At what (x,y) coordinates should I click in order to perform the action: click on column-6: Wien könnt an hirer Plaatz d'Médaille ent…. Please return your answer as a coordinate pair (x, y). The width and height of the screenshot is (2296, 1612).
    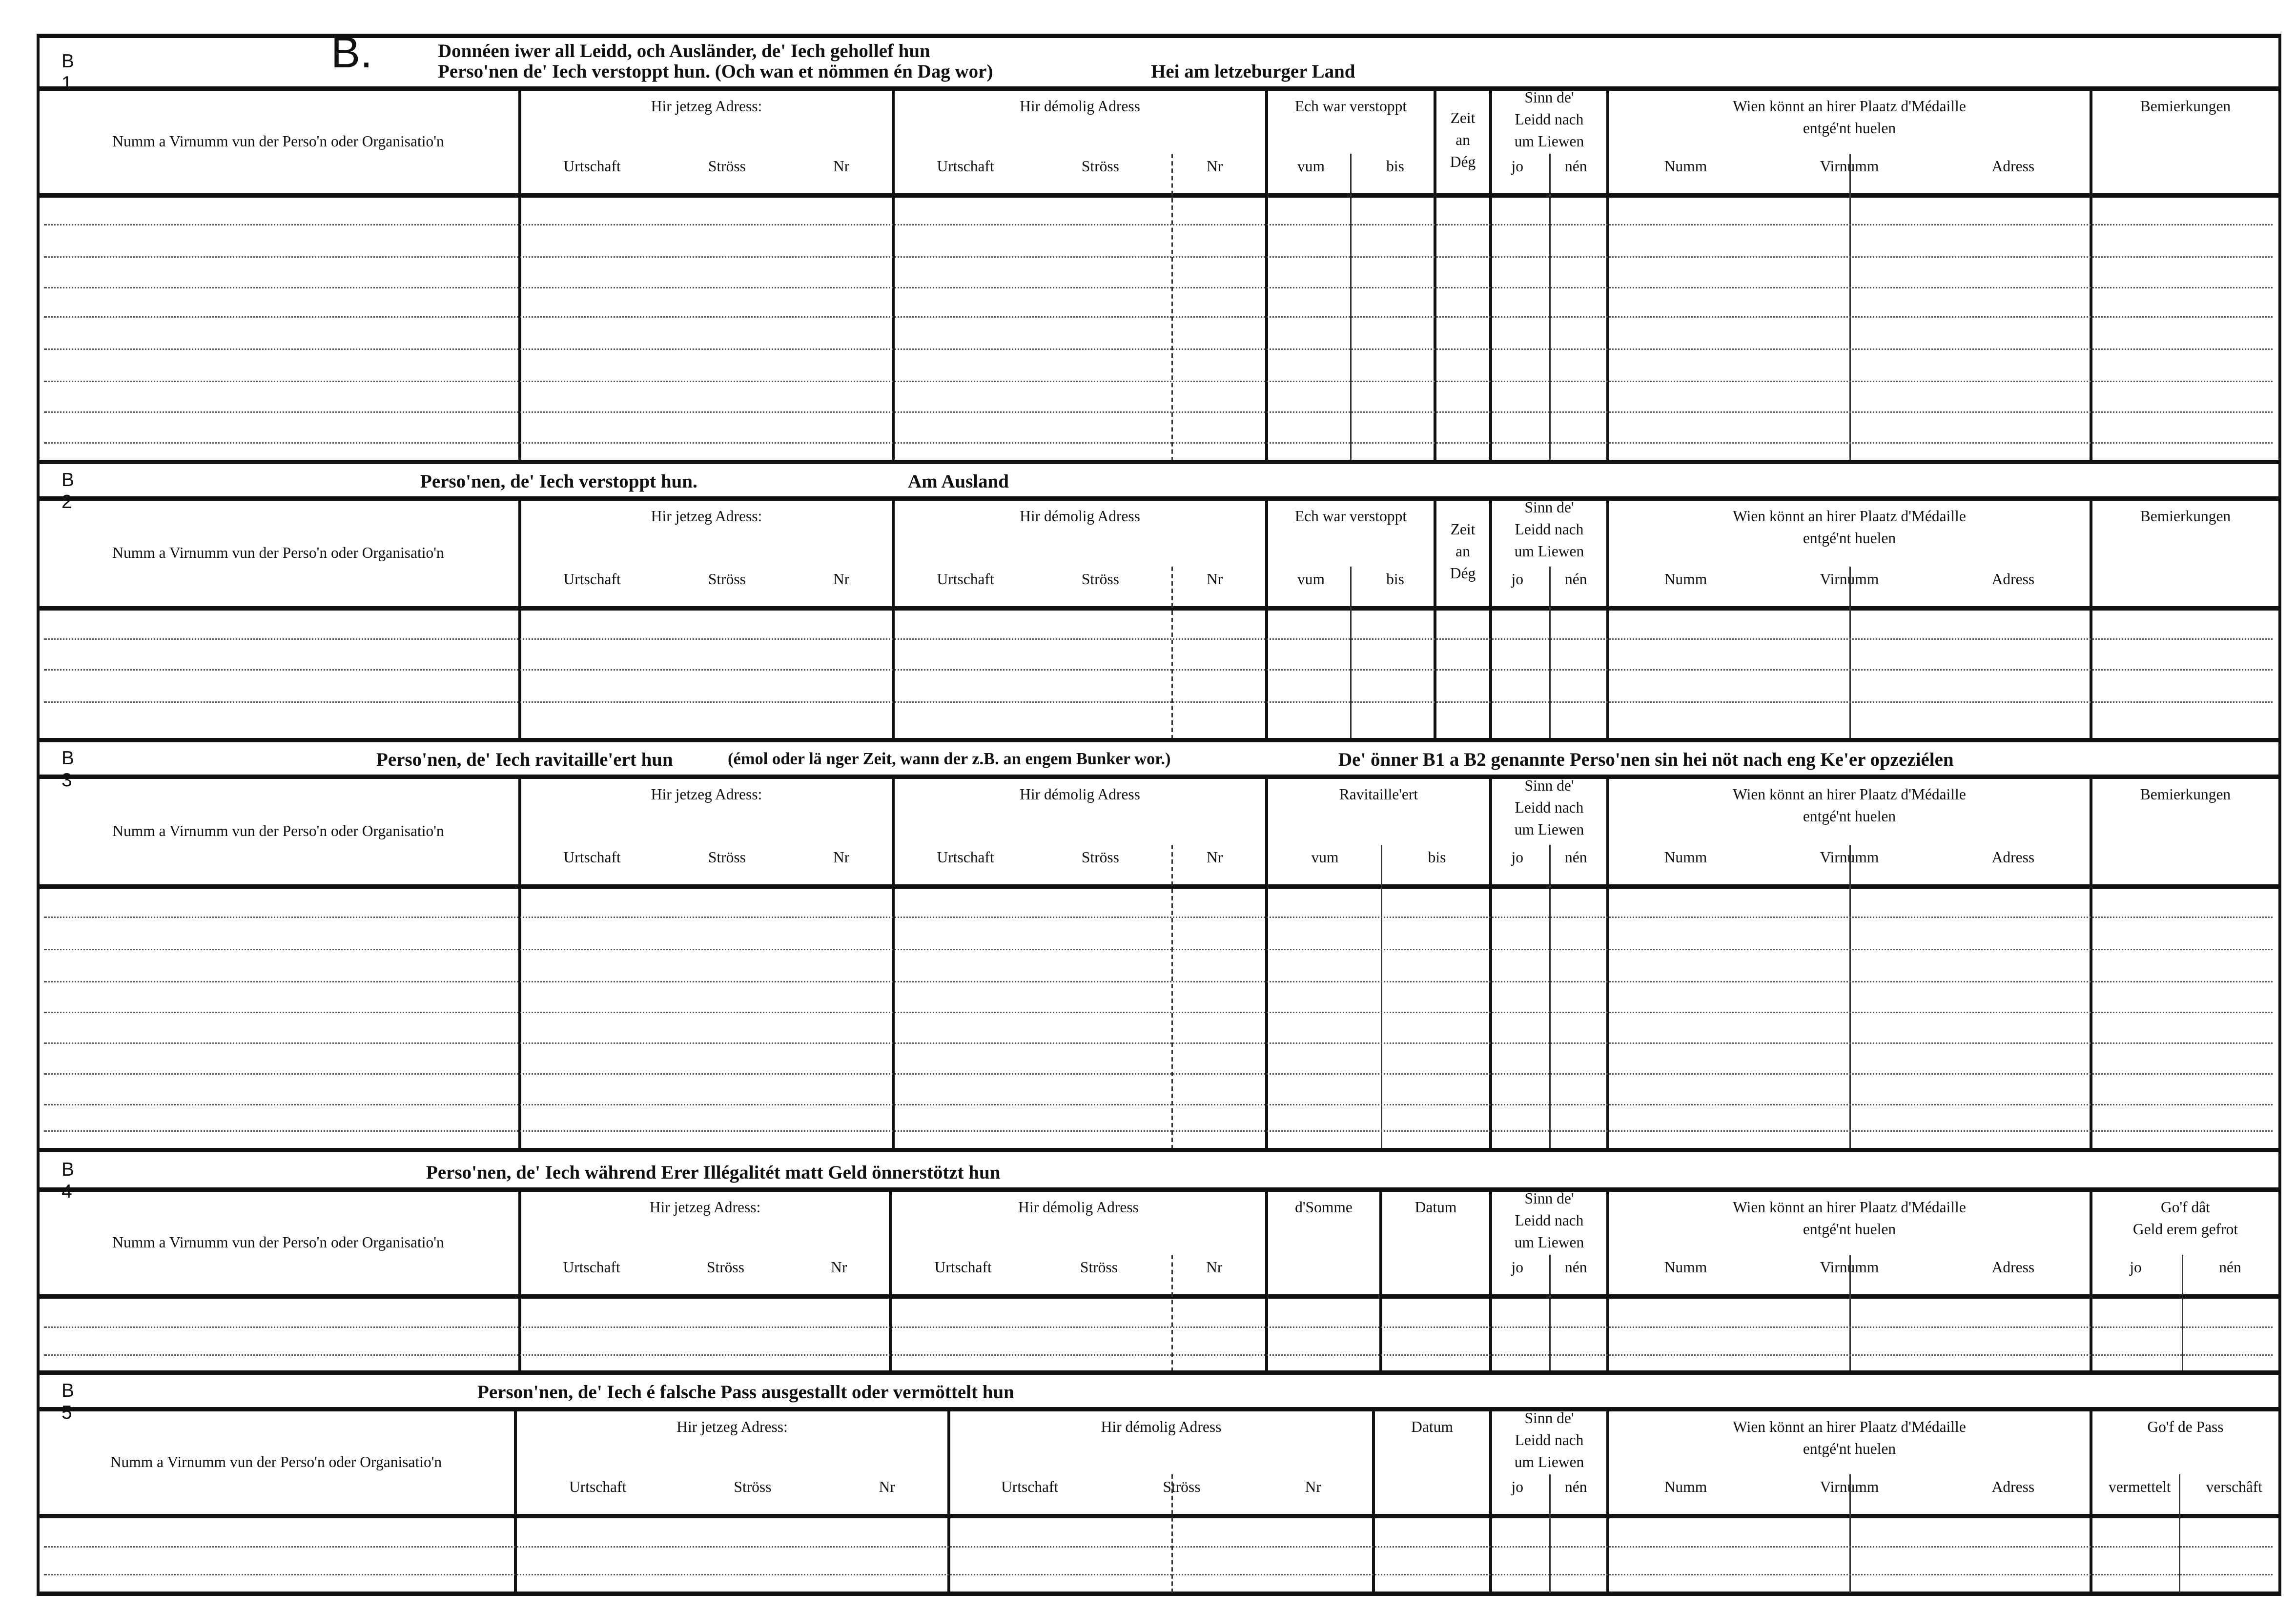
    Looking at the image, I should click on (1849, 275).